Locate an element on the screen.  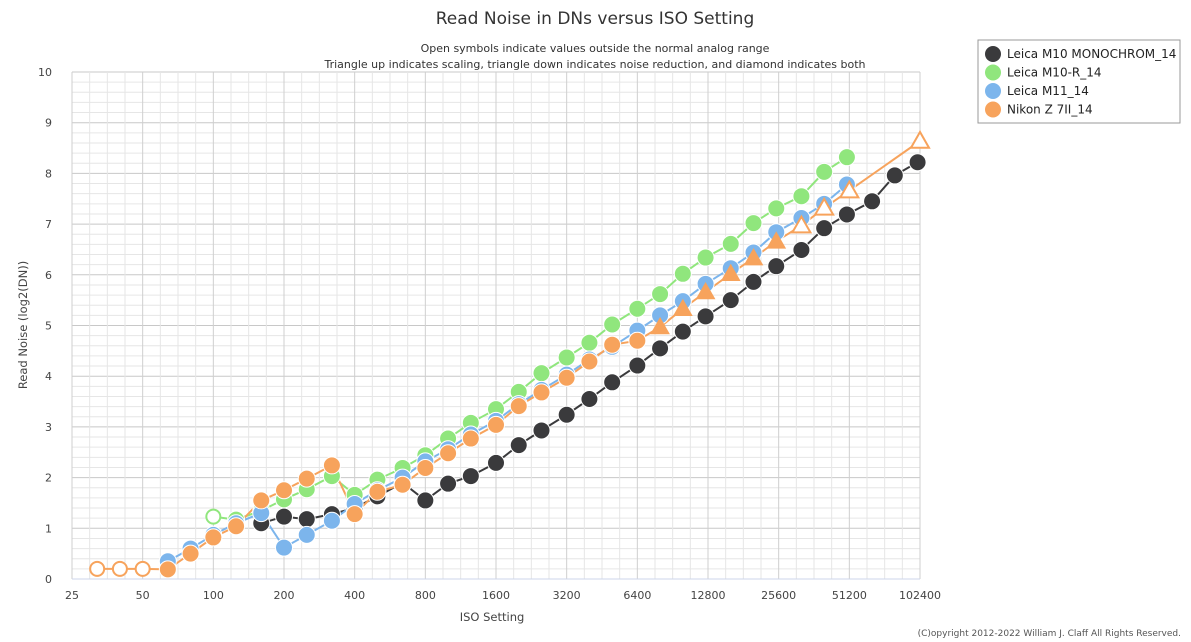
x-tick-label: 25600 is located at coordinates (778, 595).